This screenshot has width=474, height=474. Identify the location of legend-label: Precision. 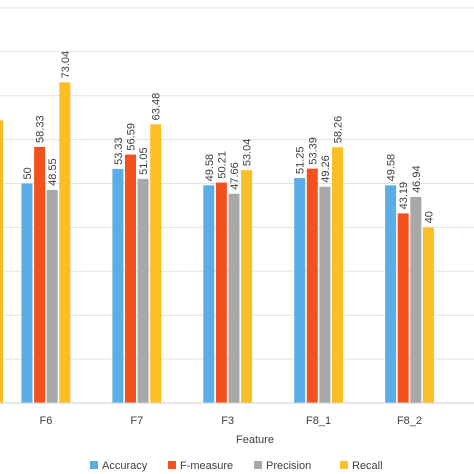
(288, 466).